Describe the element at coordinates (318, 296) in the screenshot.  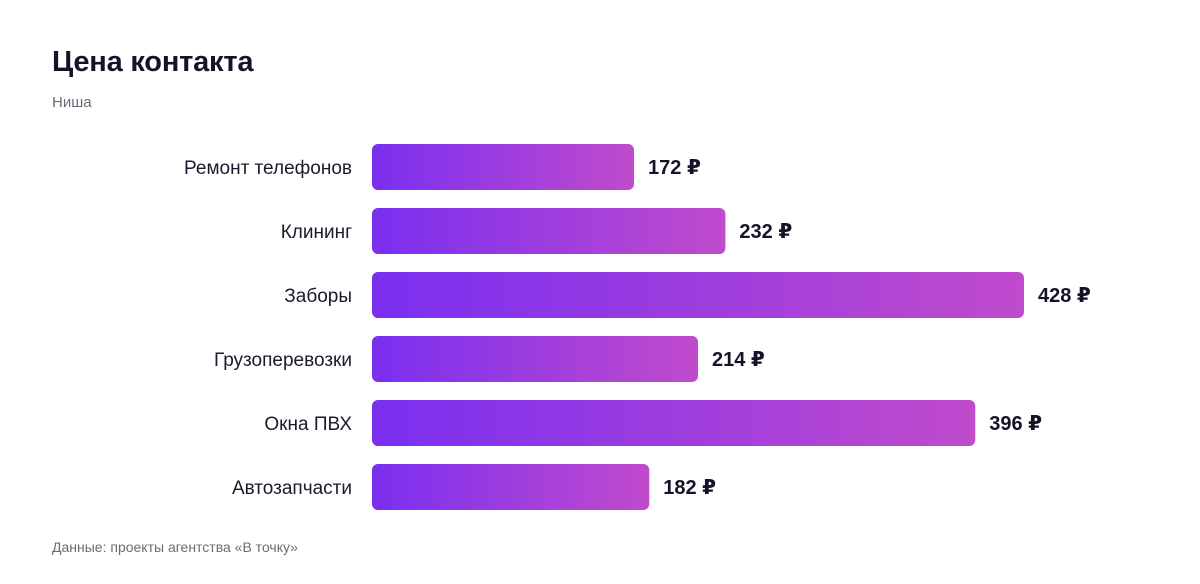
I see `category-label: Заборы` at that location.